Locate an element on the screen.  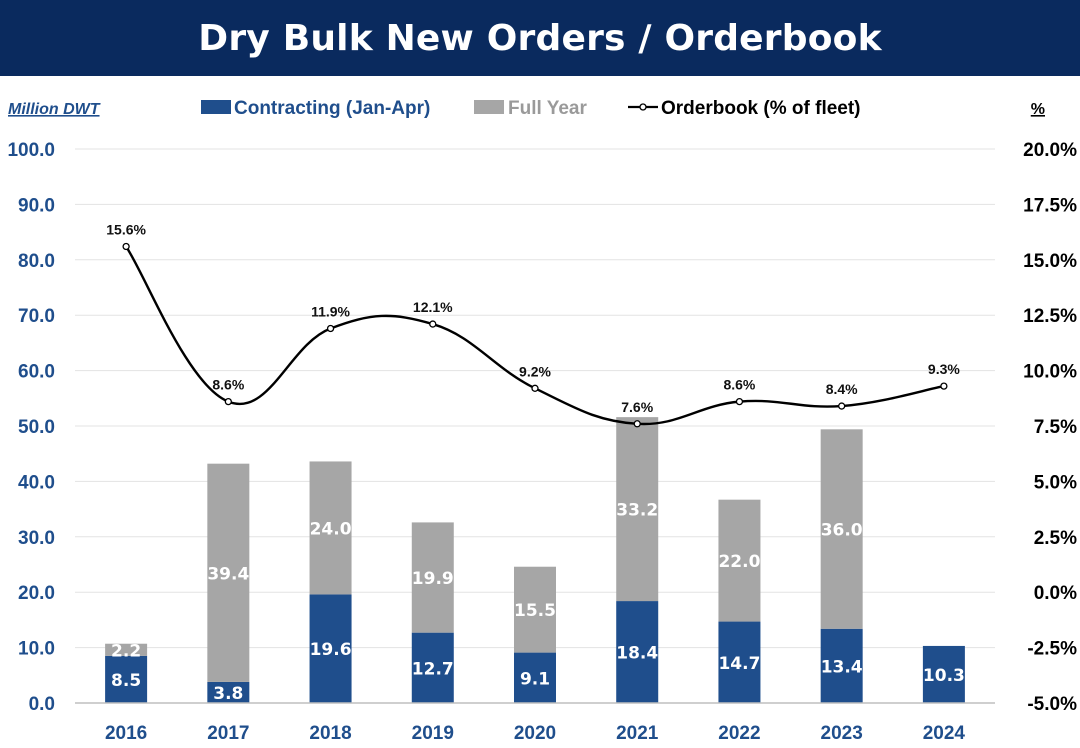
bar-label-contracting: 18.4 is located at coordinates (637, 654).